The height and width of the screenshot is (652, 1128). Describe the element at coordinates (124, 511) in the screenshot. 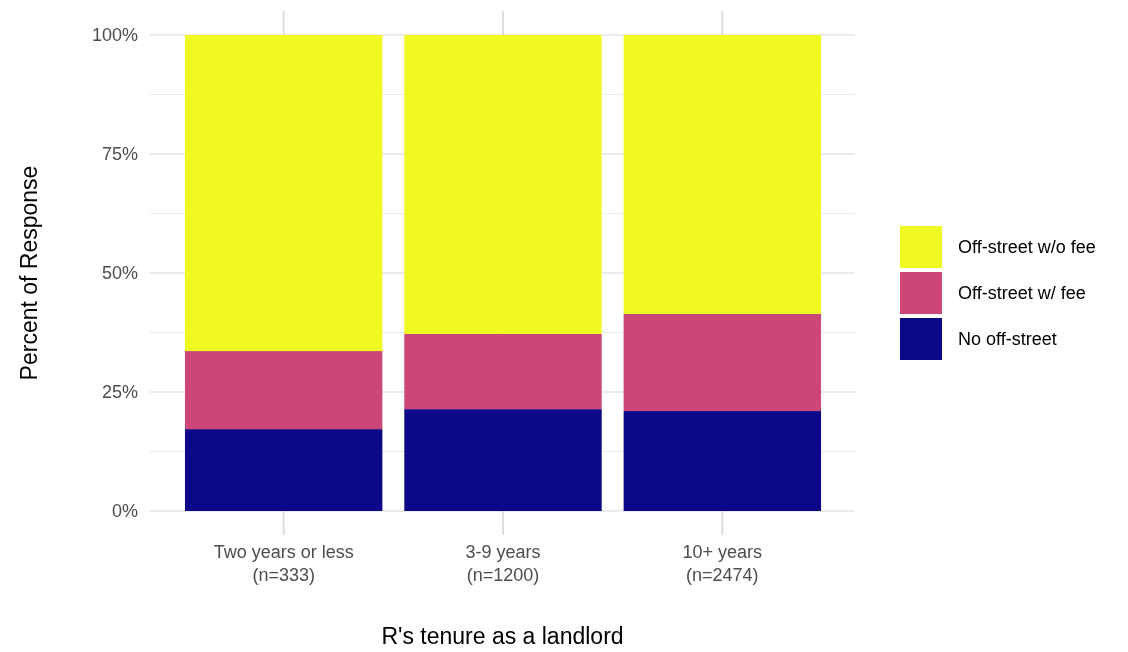

I see `y-tick-label: 0%` at that location.